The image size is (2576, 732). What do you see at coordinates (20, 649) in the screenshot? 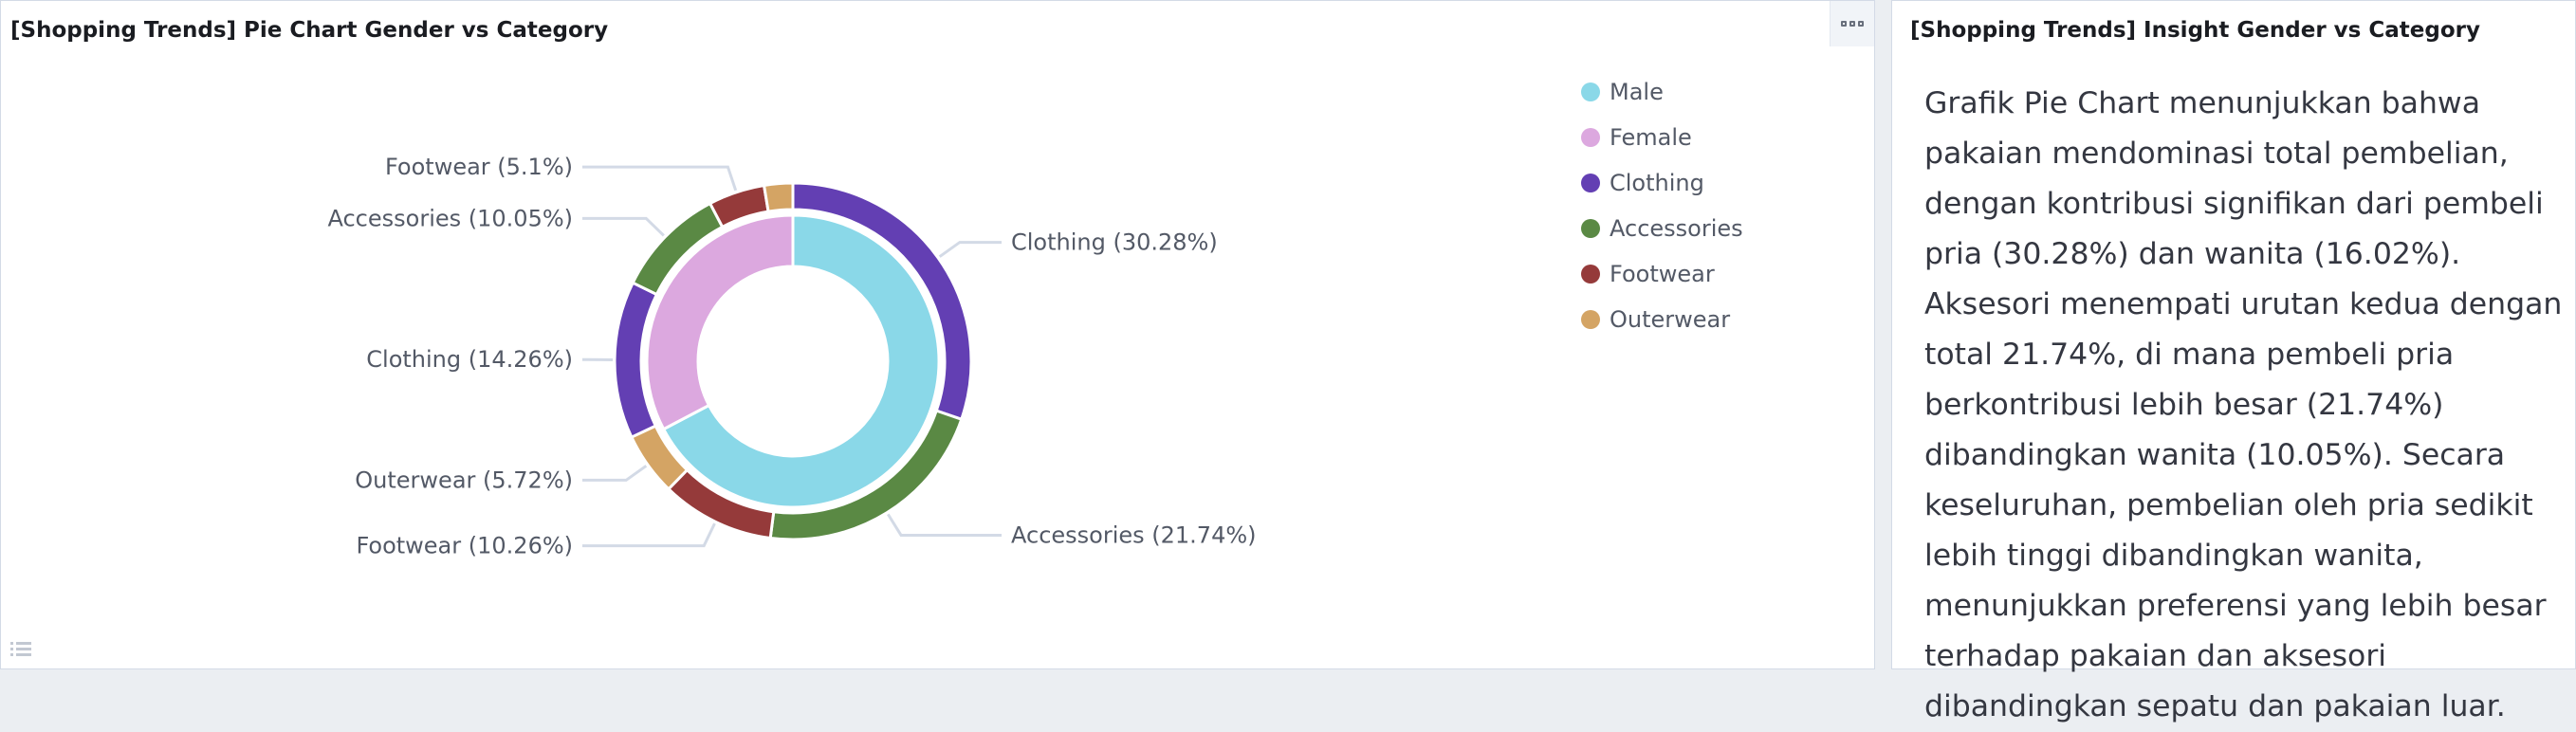
I see `list-icon` at bounding box center [20, 649].